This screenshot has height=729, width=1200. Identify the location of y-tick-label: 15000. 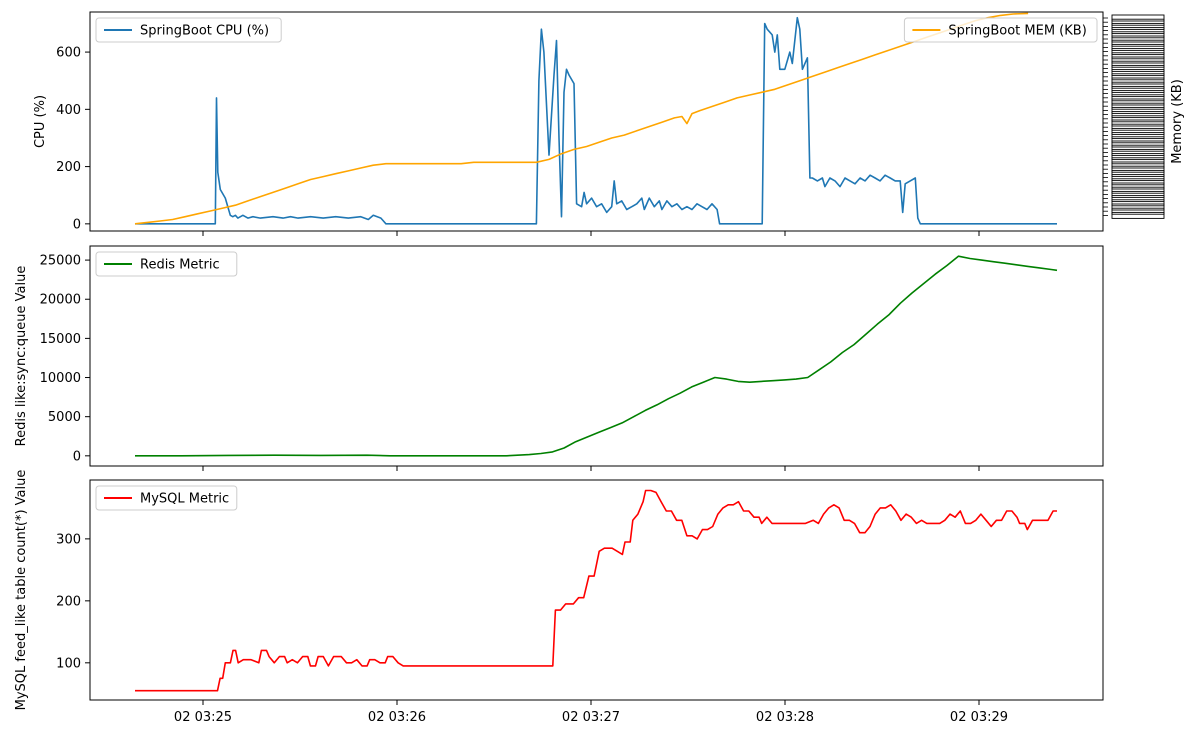
(60, 339).